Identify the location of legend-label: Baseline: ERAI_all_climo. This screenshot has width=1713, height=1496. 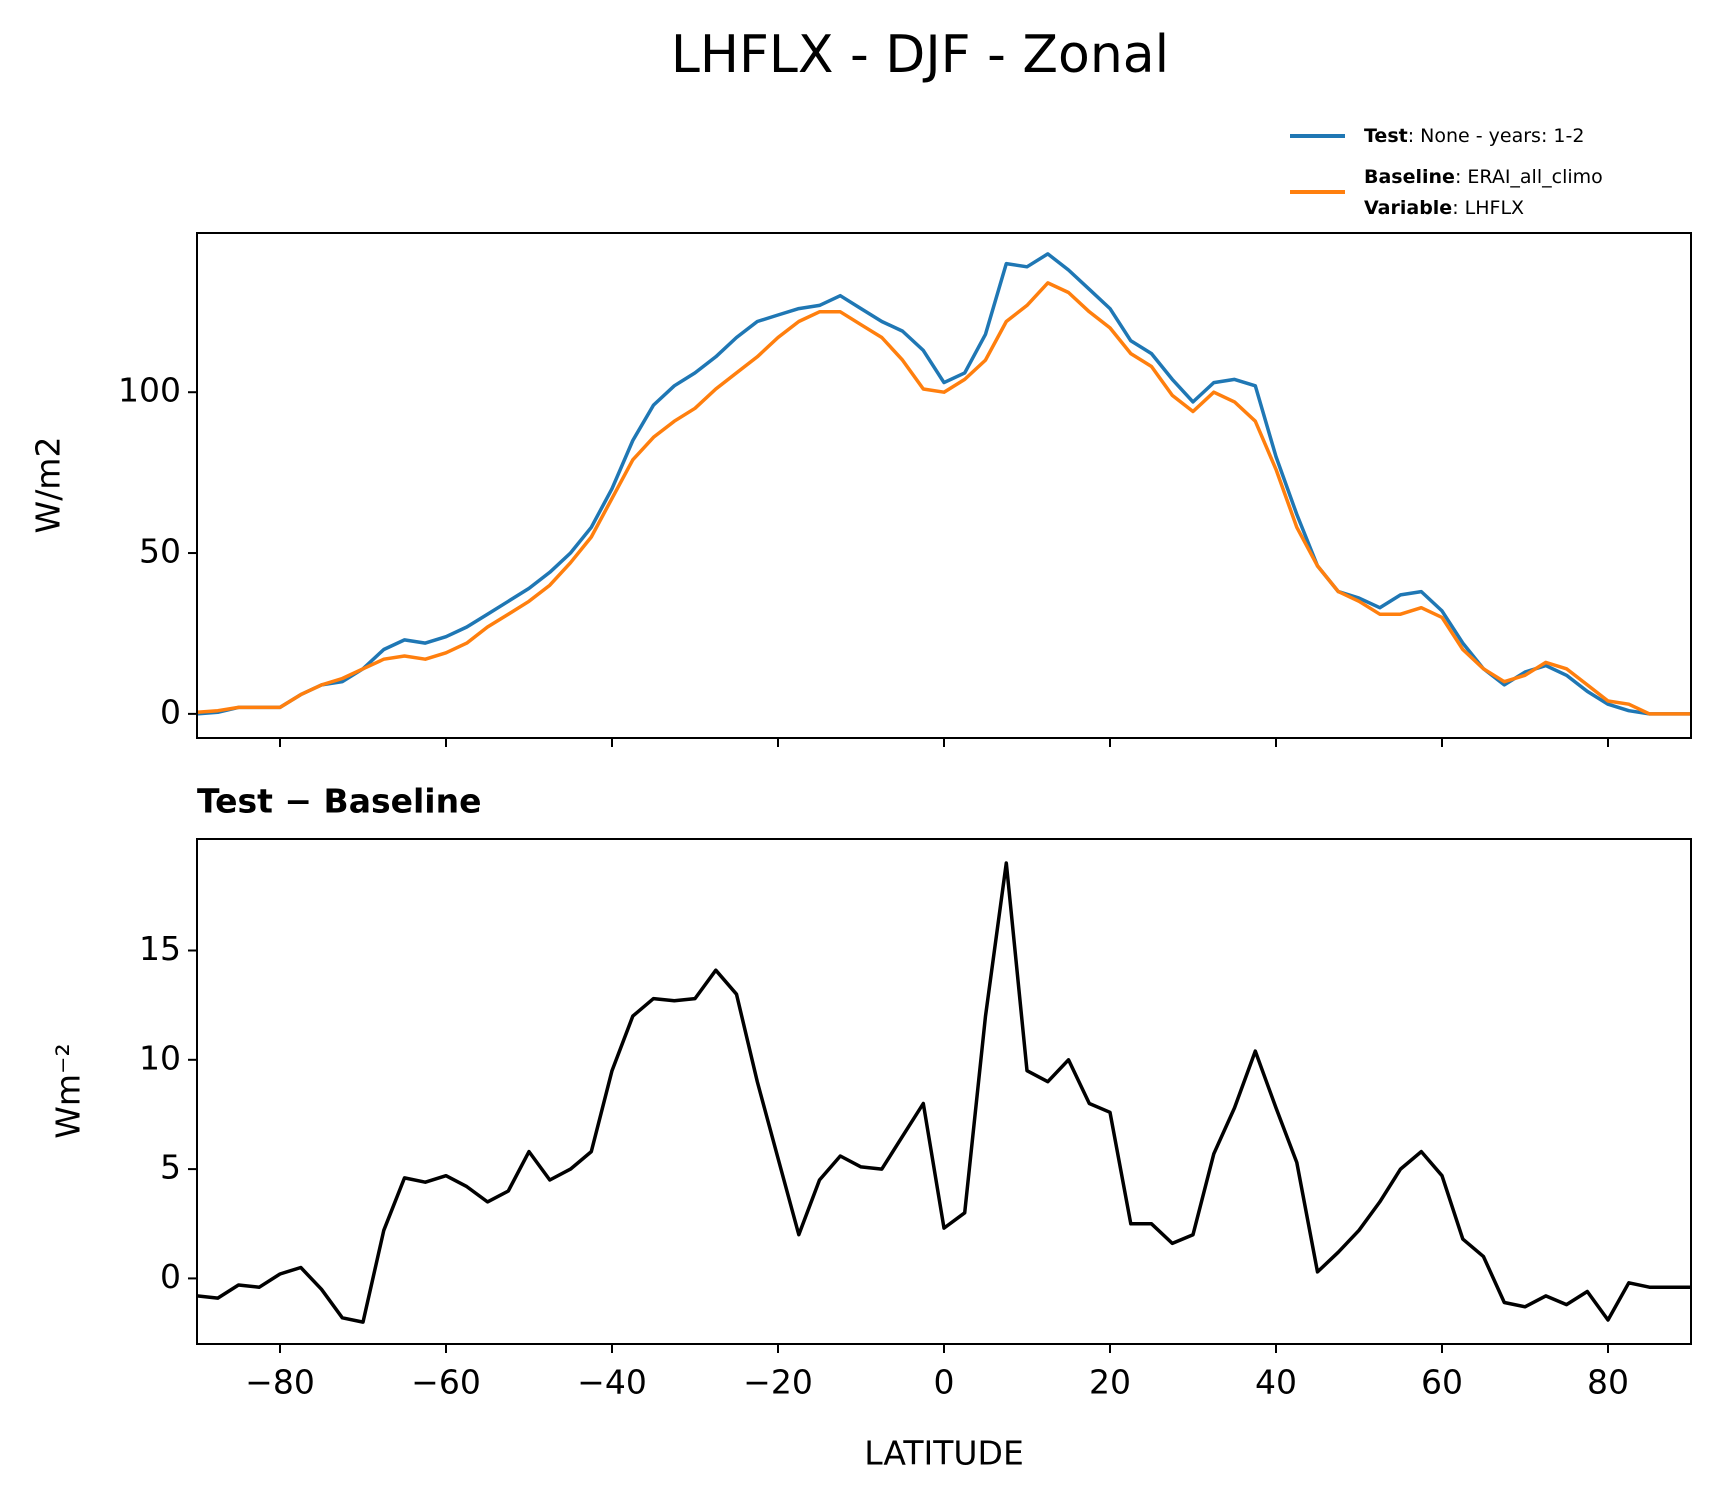
(1483, 177).